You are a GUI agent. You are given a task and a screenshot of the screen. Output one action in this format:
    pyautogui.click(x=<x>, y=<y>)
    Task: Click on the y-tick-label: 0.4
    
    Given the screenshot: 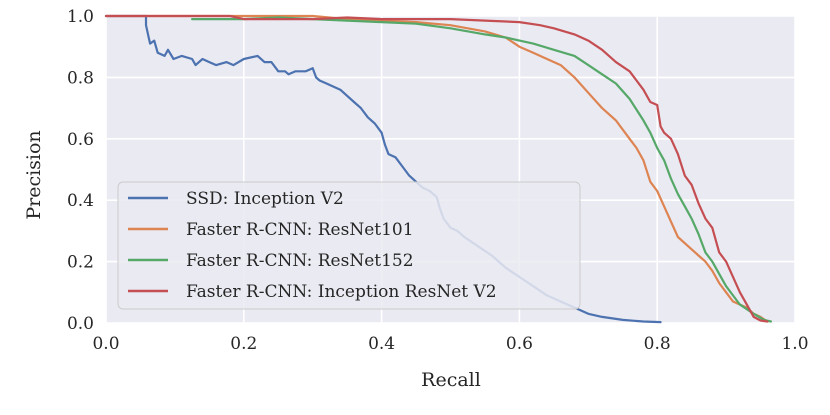 What is the action you would take?
    pyautogui.click(x=80, y=201)
    